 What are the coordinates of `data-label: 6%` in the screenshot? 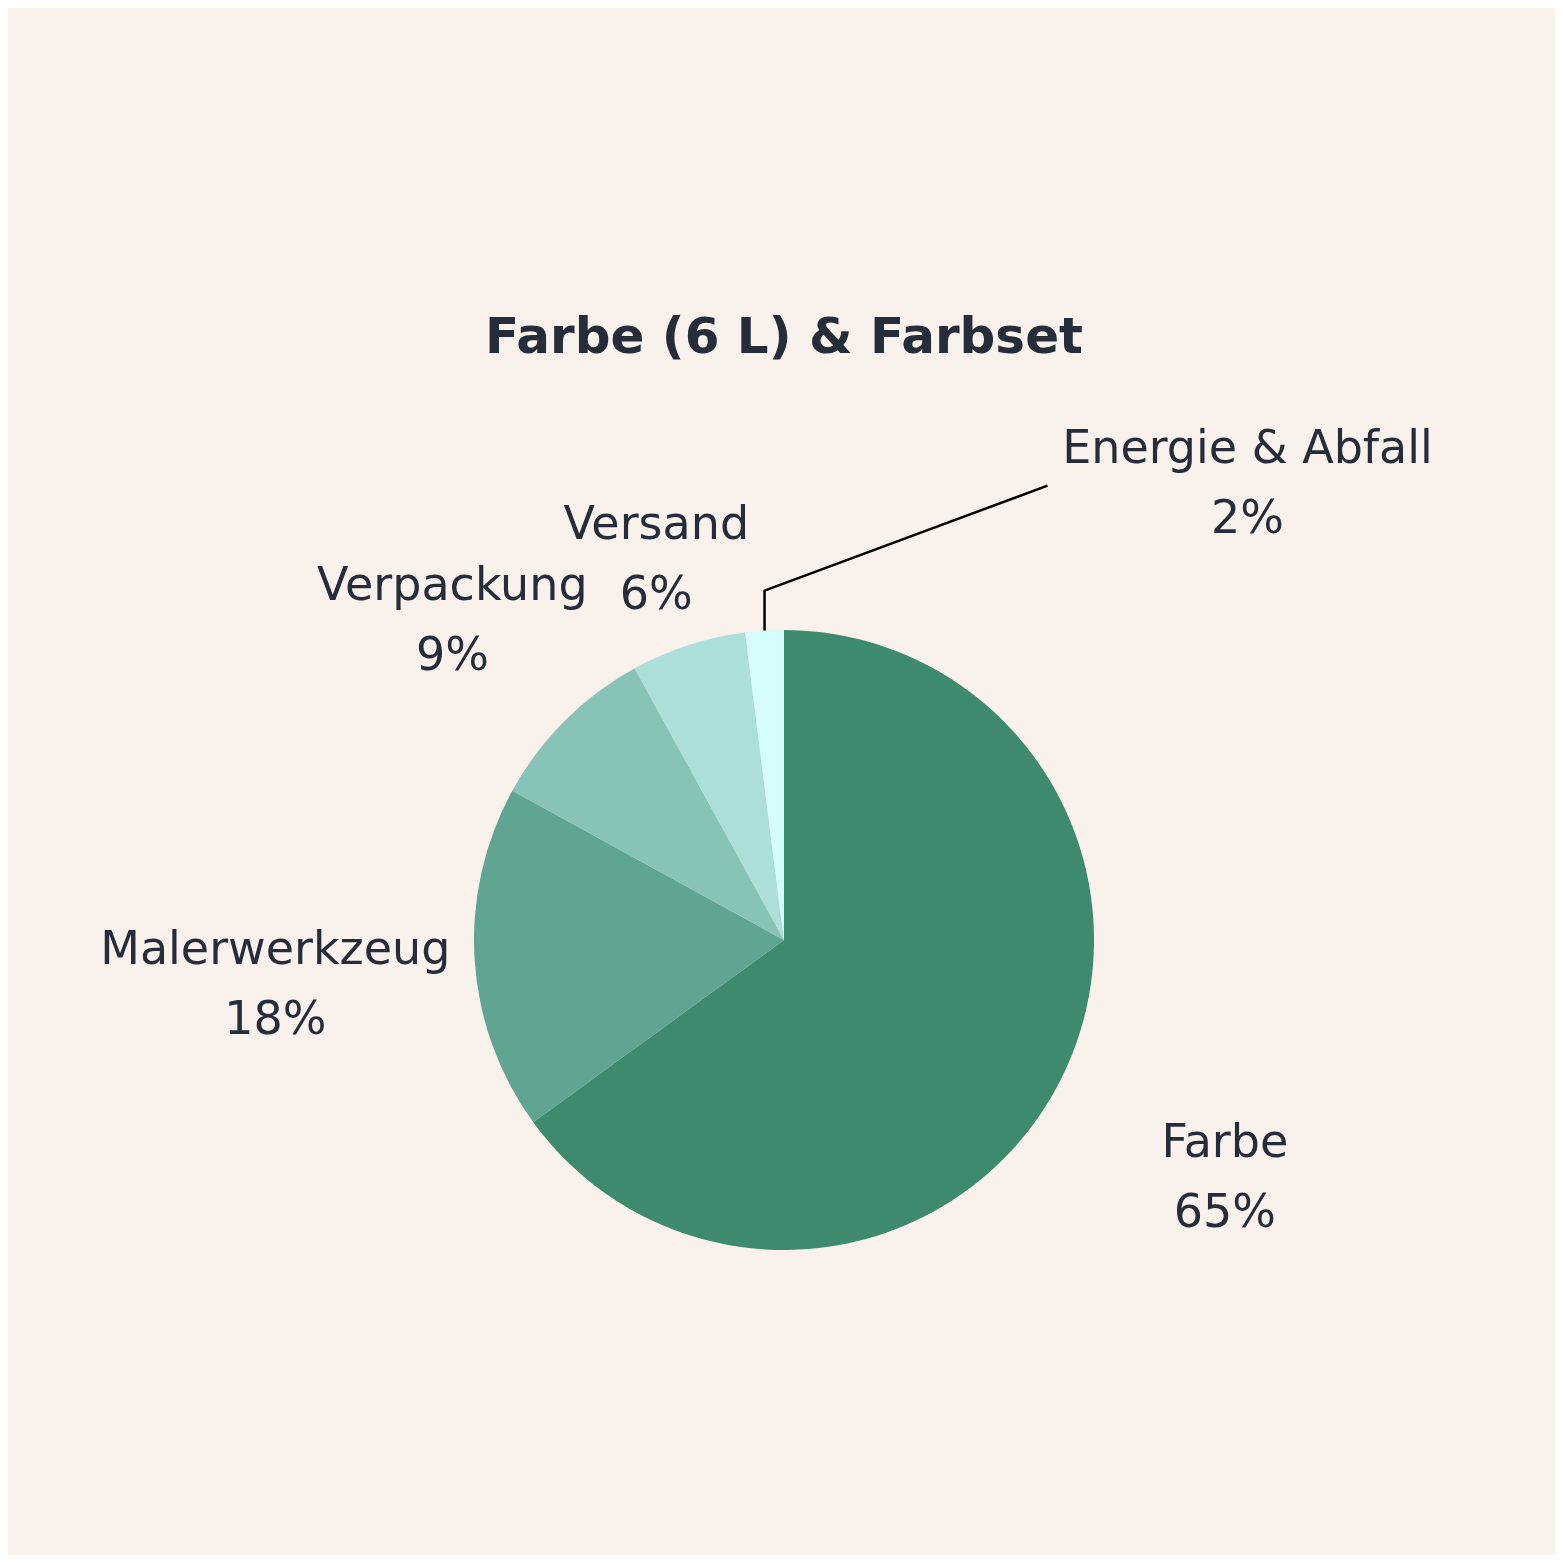 It's located at (656, 592).